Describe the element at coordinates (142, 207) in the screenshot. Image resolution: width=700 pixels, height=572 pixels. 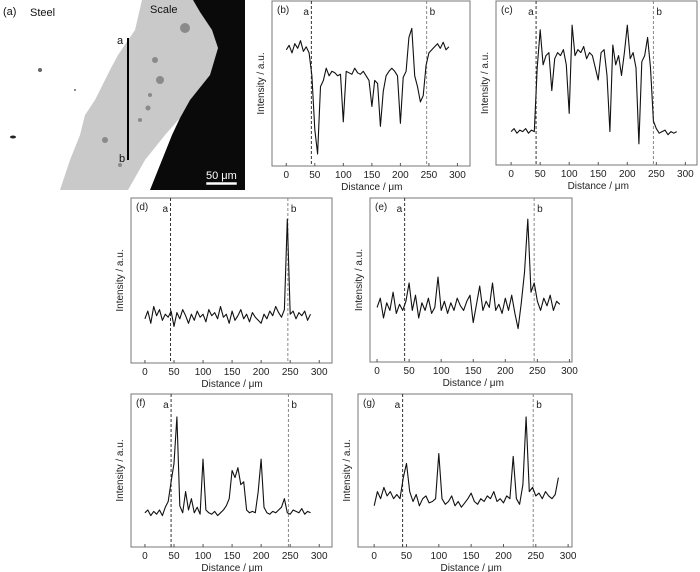
I see `panel-label: (d)` at that location.